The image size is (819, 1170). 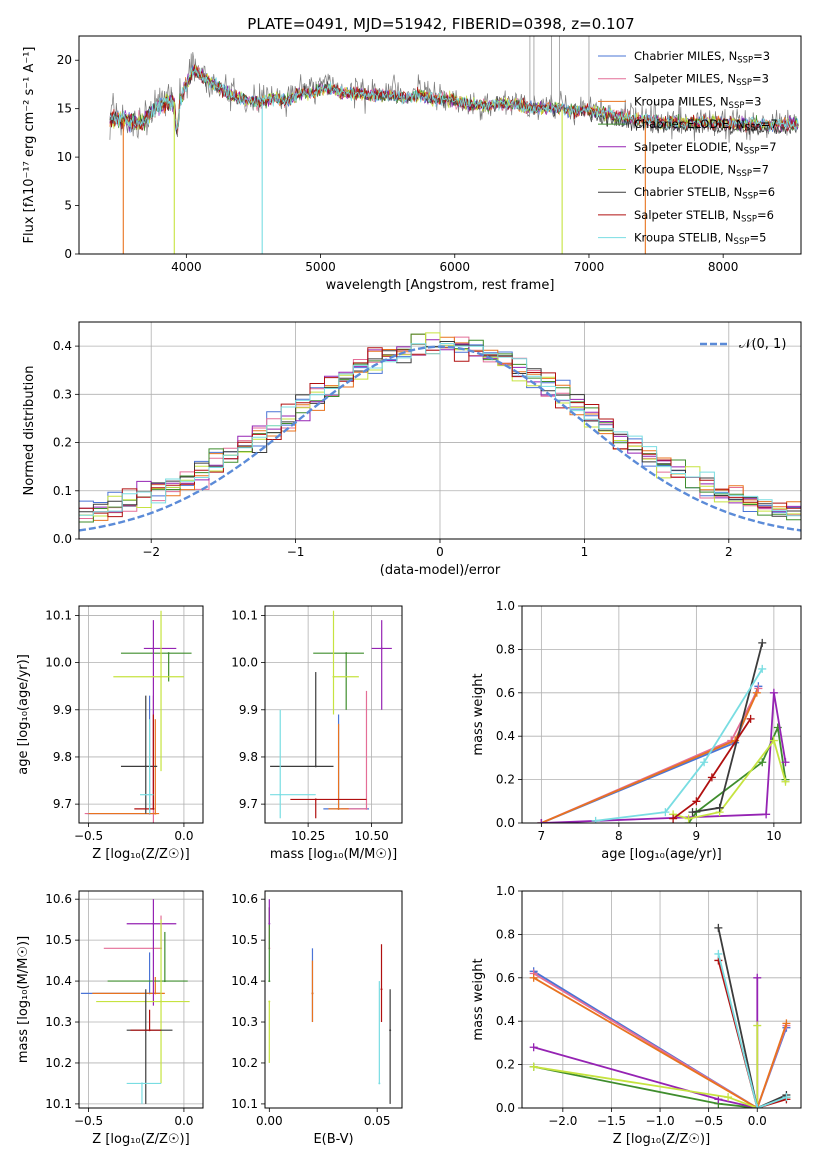 I want to click on massweight-vs-z-frame, so click(x=661, y=999).